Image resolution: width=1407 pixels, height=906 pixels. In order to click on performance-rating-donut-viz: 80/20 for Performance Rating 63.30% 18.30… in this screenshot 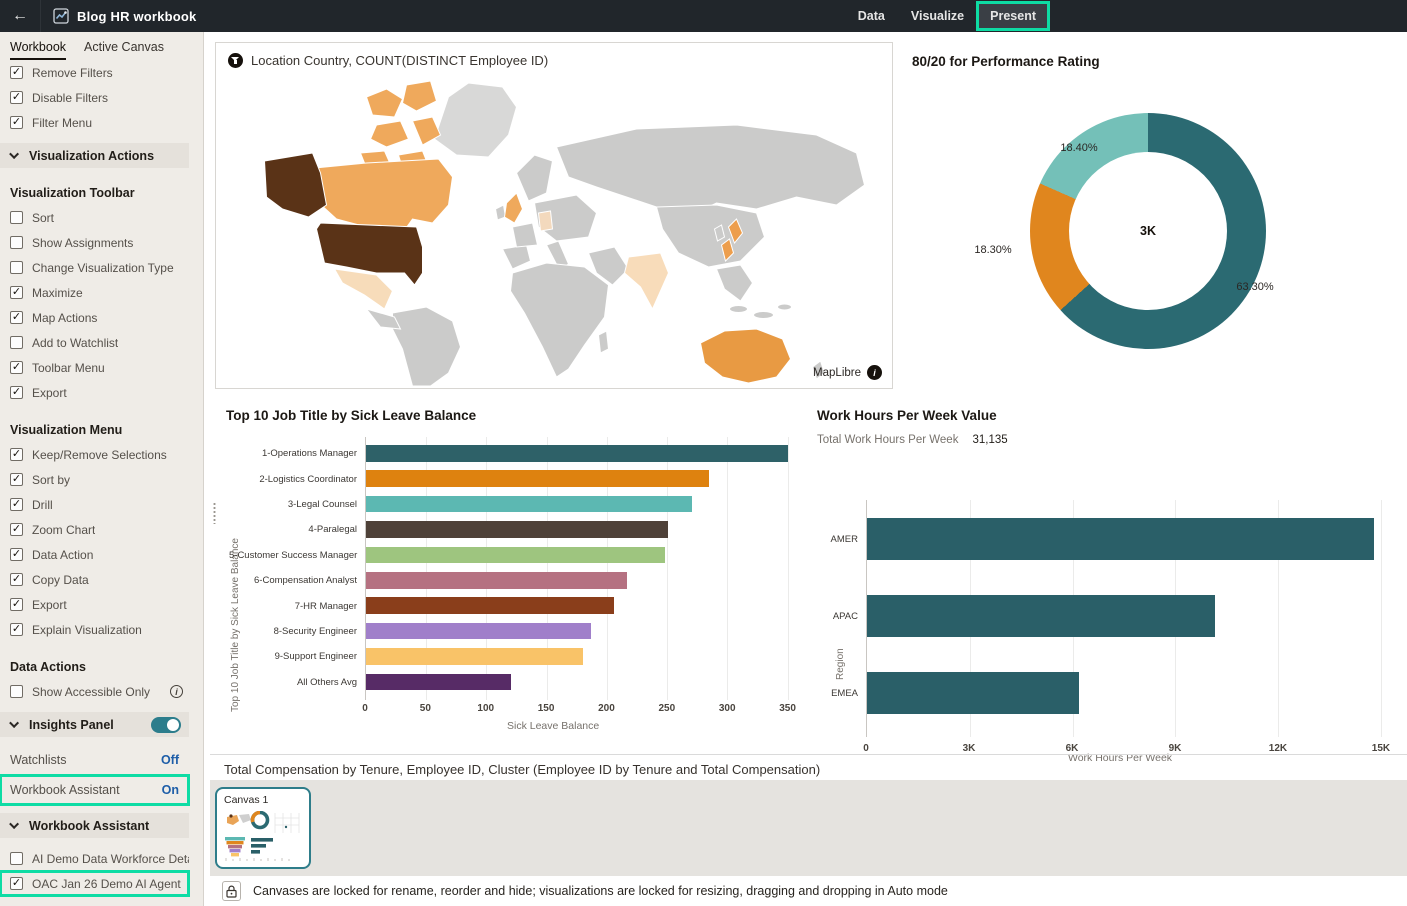, I will do `click(1150, 215)`.